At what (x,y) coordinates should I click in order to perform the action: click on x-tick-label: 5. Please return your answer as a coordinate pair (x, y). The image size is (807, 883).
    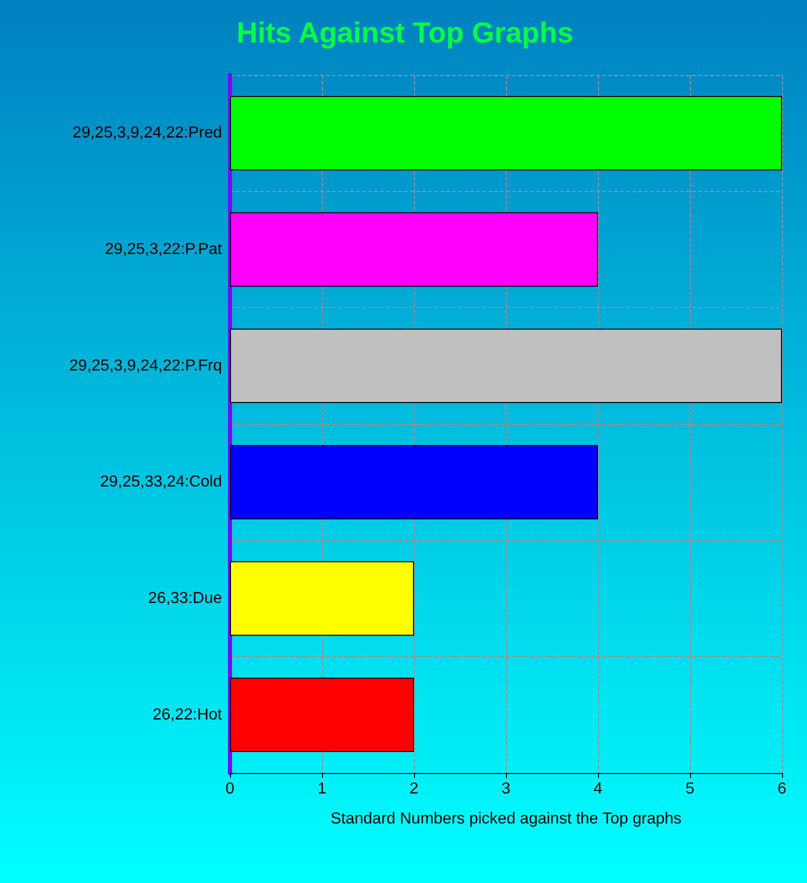
    Looking at the image, I should click on (690, 789).